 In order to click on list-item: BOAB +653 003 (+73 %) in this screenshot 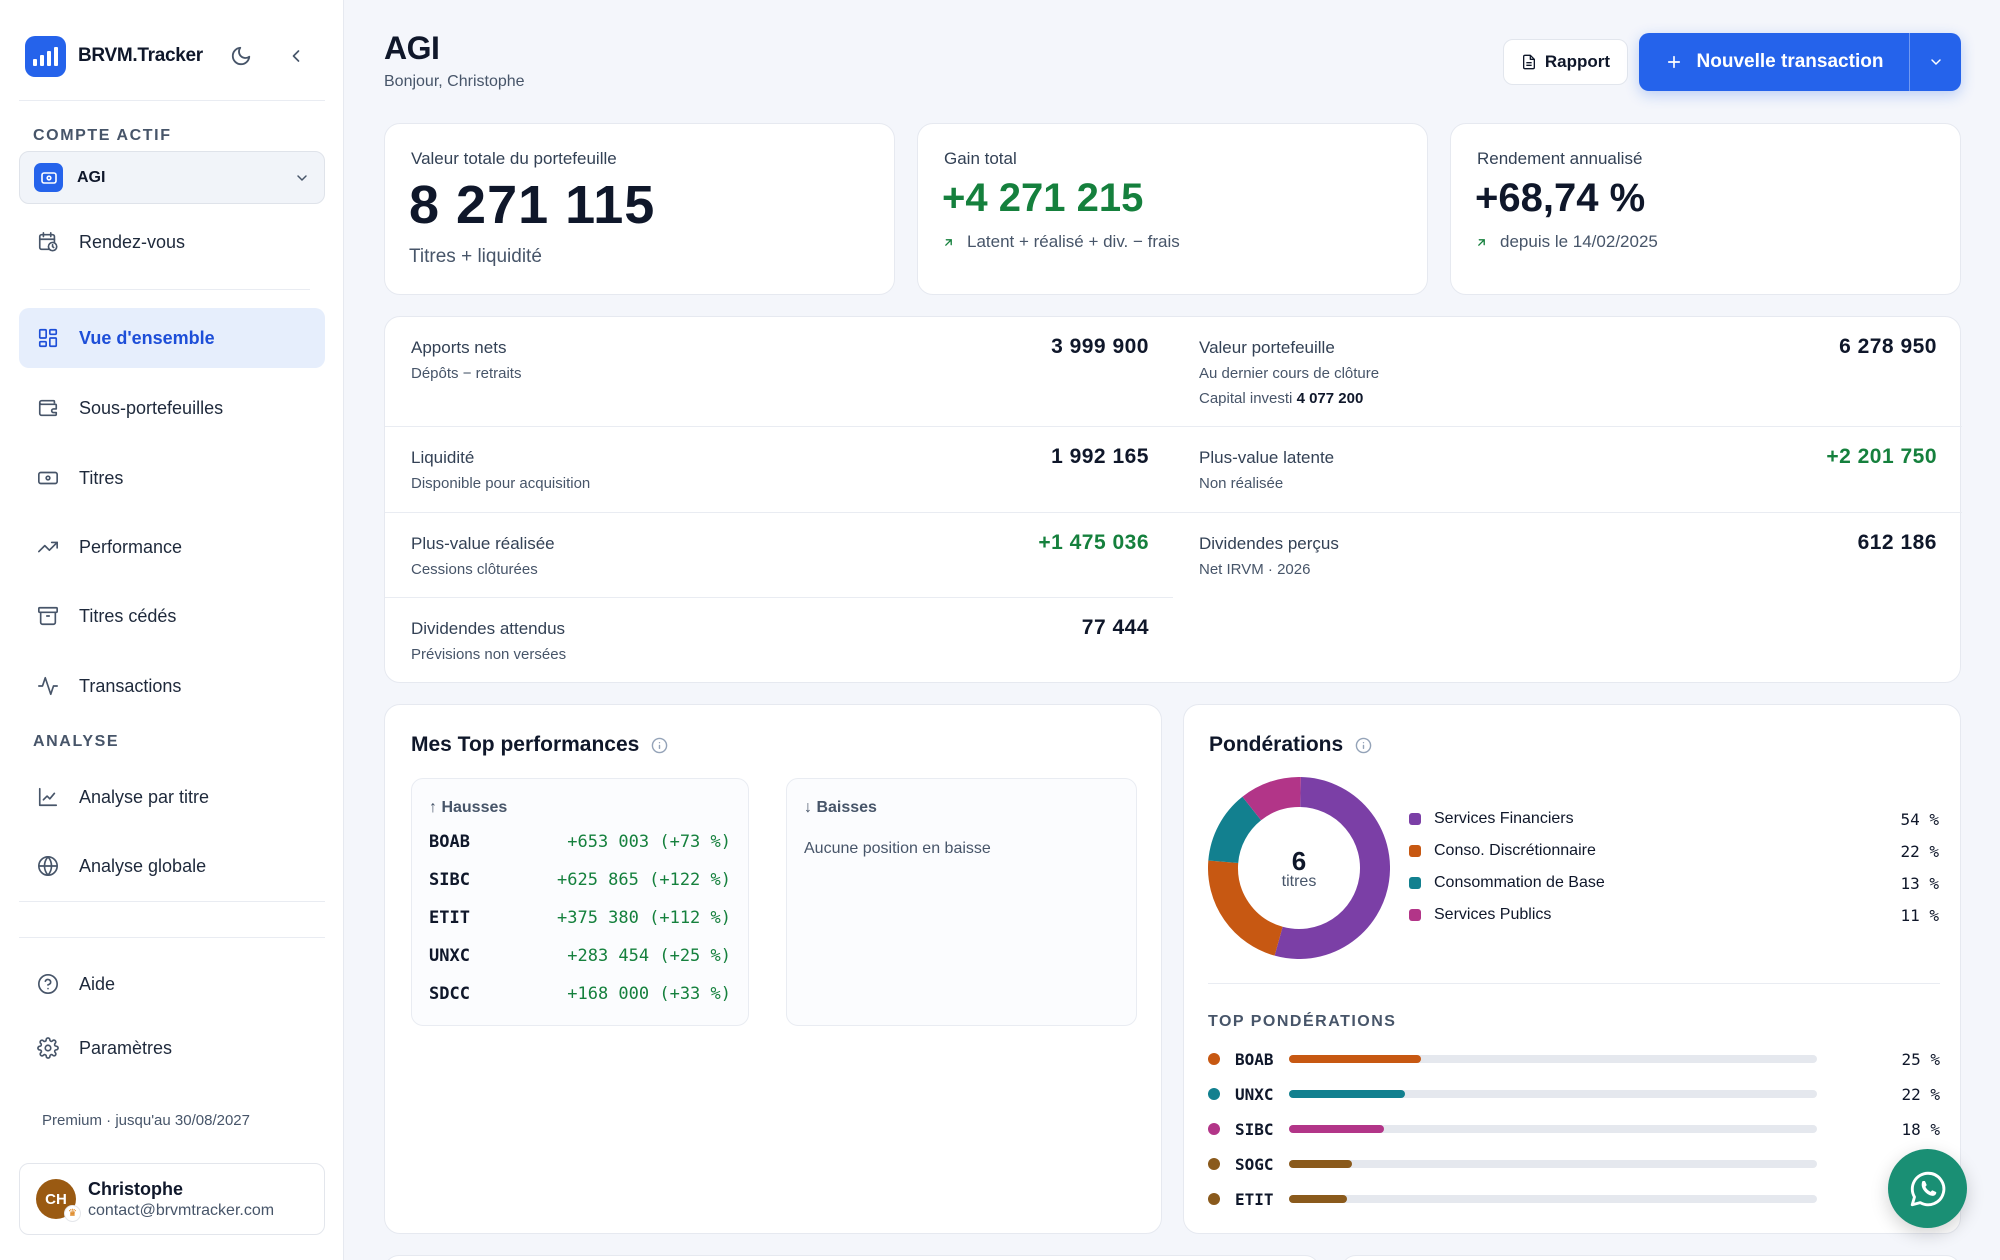, I will do `click(580, 844)`.